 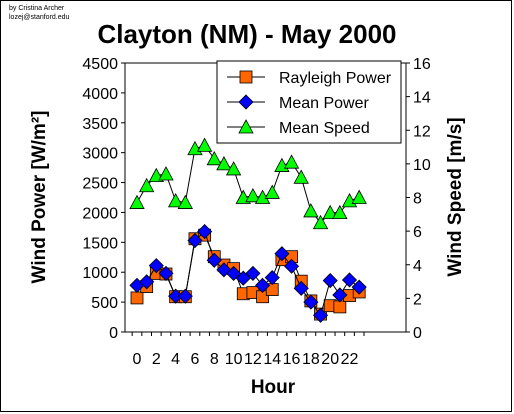 What do you see at coordinates (37, 8) in the screenshot?
I see `credit-author: by Cristina Archer` at bounding box center [37, 8].